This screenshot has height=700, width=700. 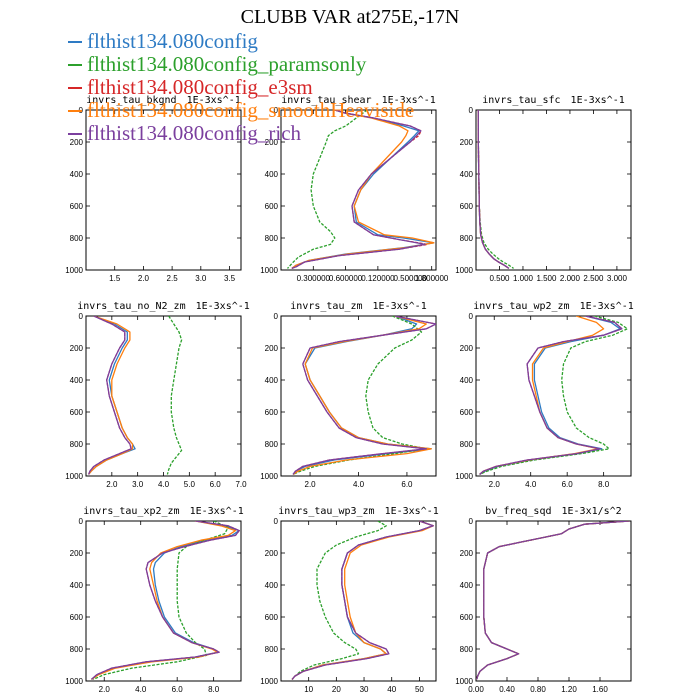 What do you see at coordinates (314, 278) in the screenshot?
I see `x-tick-label: 0.300000` at bounding box center [314, 278].